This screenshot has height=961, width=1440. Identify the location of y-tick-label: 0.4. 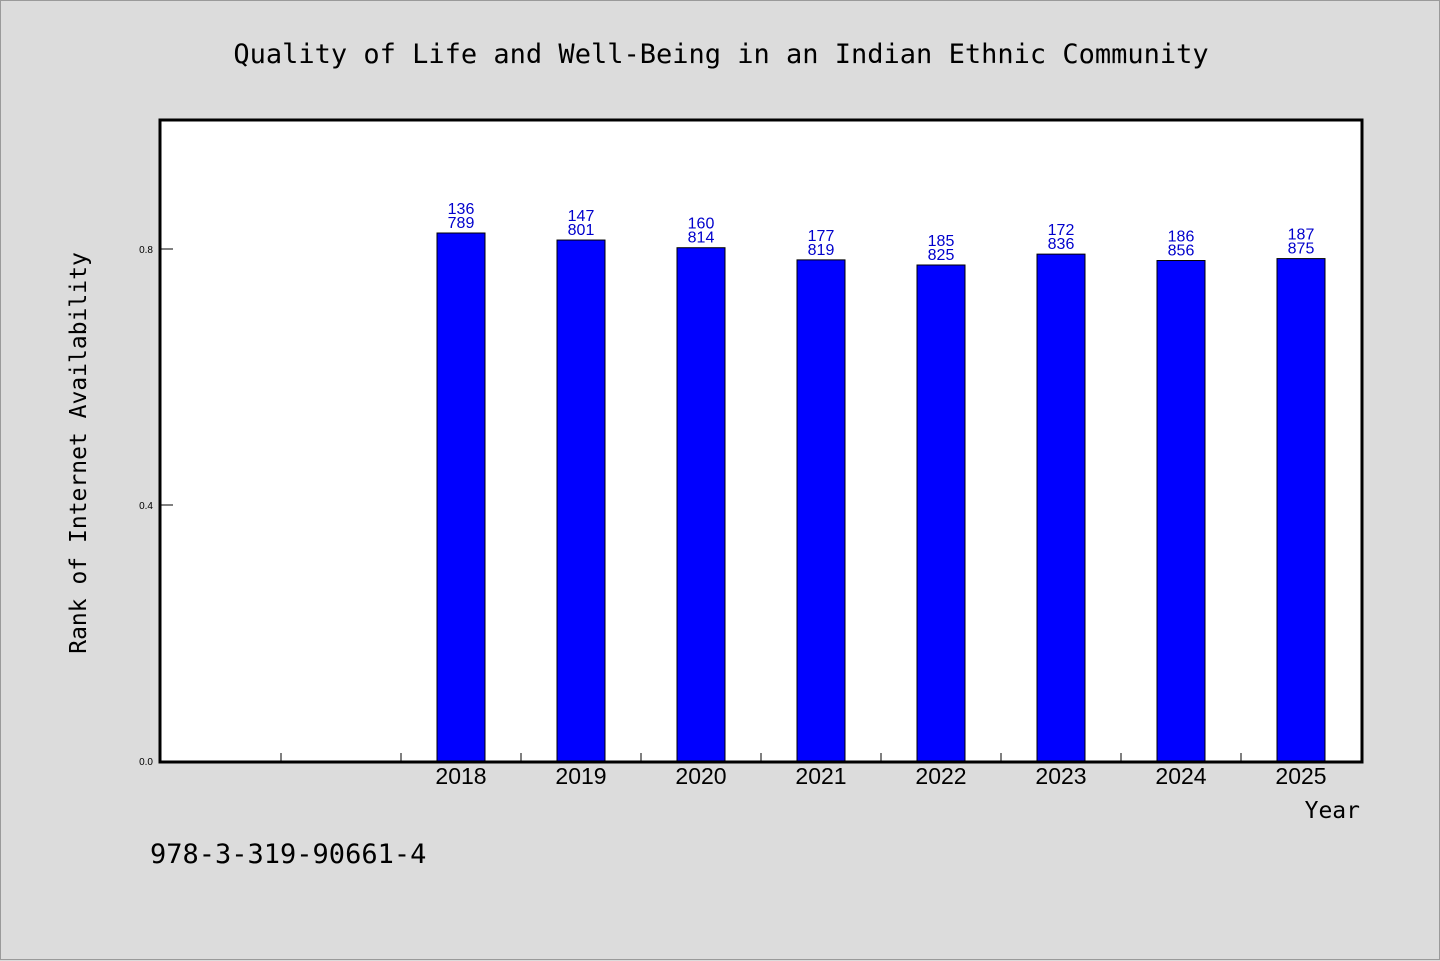
(146, 506).